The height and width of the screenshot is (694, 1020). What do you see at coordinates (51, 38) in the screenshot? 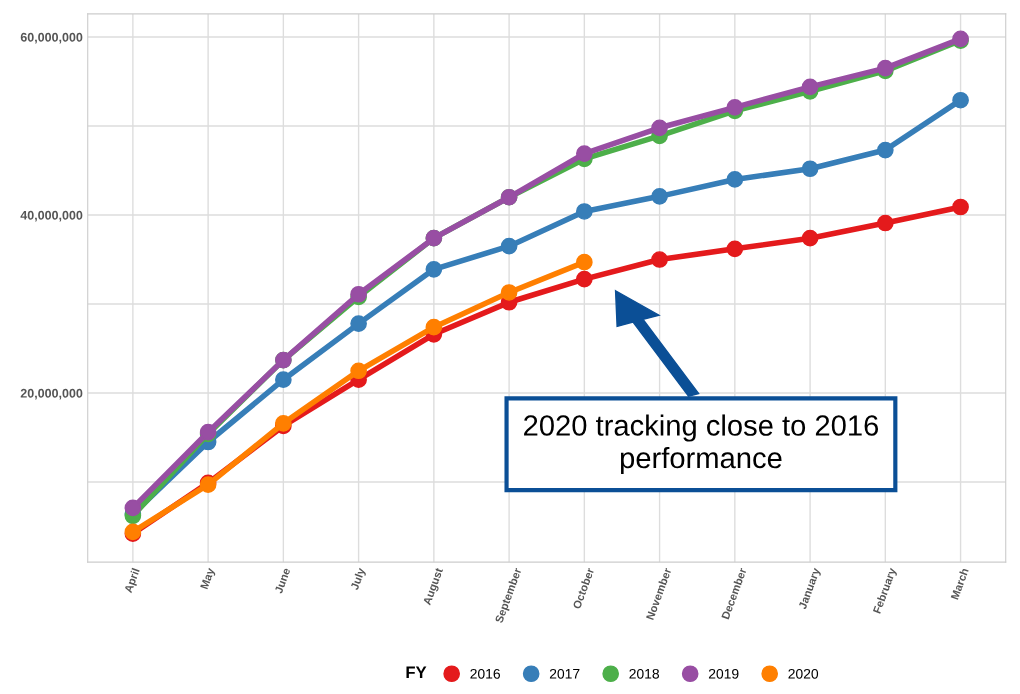
I see `y-tick-label: 60,000,000` at bounding box center [51, 38].